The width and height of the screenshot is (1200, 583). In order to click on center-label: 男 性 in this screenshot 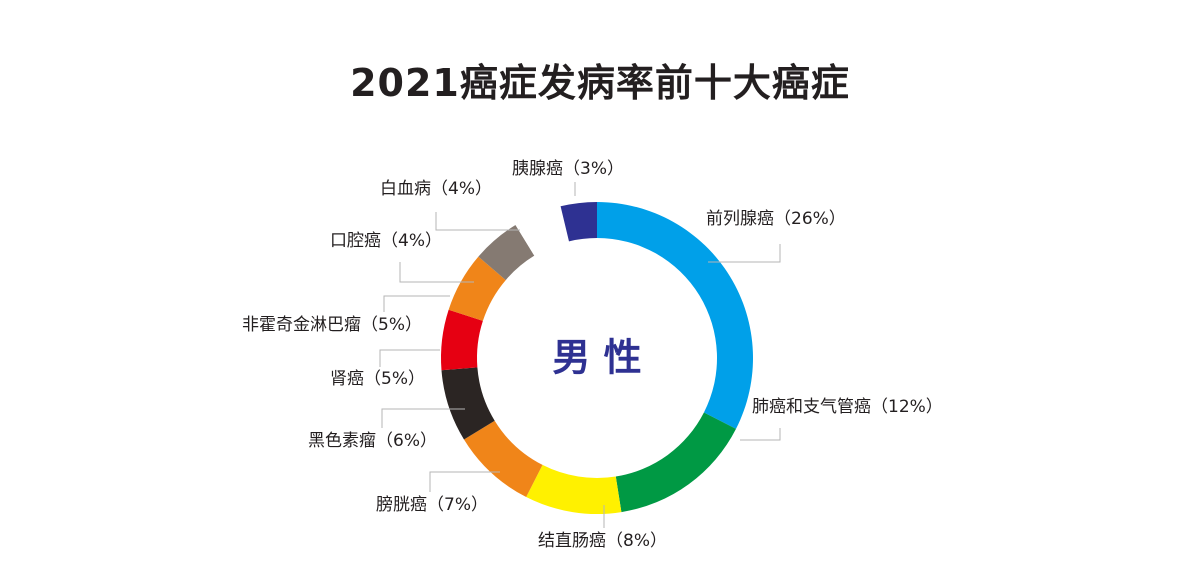, I will do `click(596, 358)`.